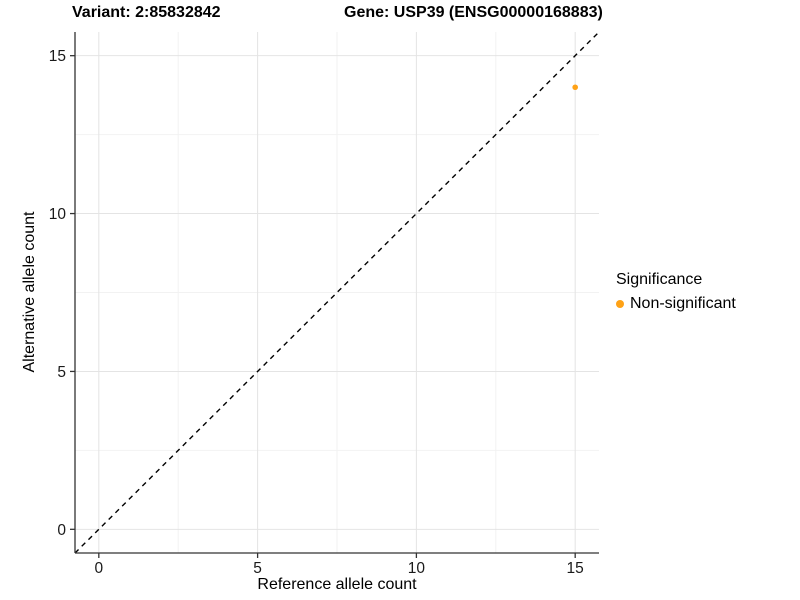 Image resolution: width=800 pixels, height=600 pixels. Describe the element at coordinates (257, 568) in the screenshot. I see `x-tick-label: 5` at that location.